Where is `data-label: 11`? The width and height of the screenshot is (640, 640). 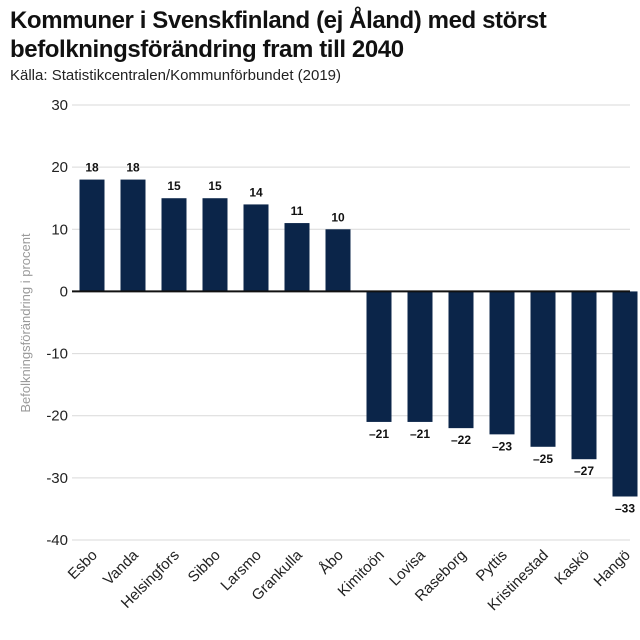
data-label: 11 is located at coordinates (297, 211).